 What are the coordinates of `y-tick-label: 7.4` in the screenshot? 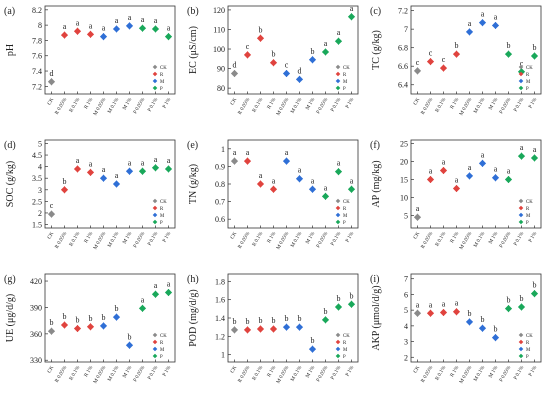 It's located at (37, 71).